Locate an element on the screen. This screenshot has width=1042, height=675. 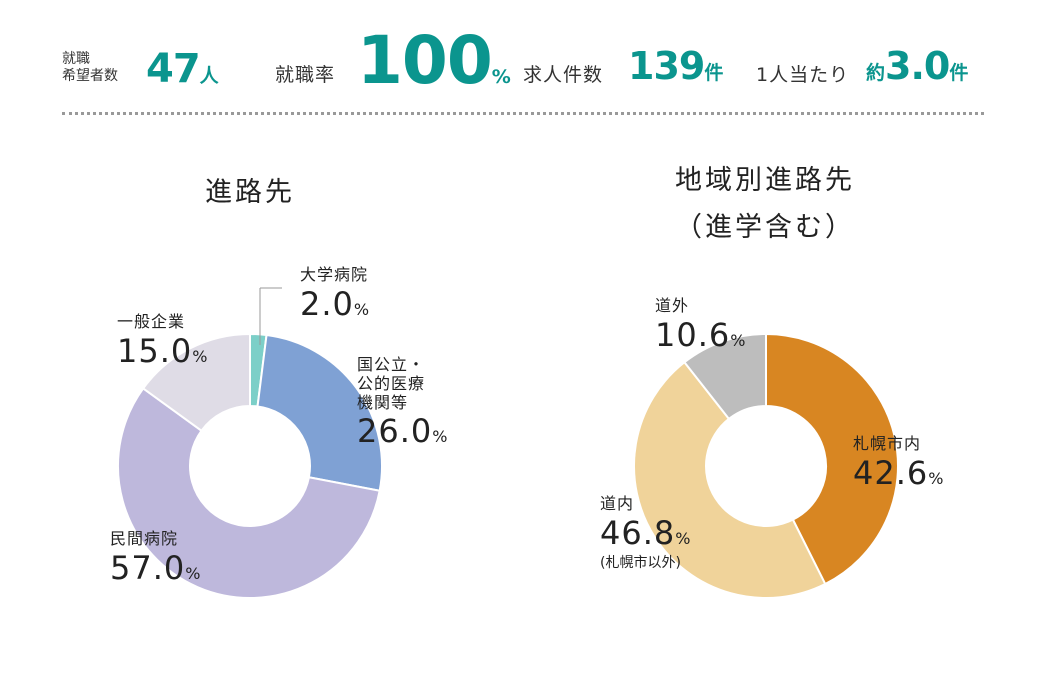
dotted-divider is located at coordinates (523, 113).